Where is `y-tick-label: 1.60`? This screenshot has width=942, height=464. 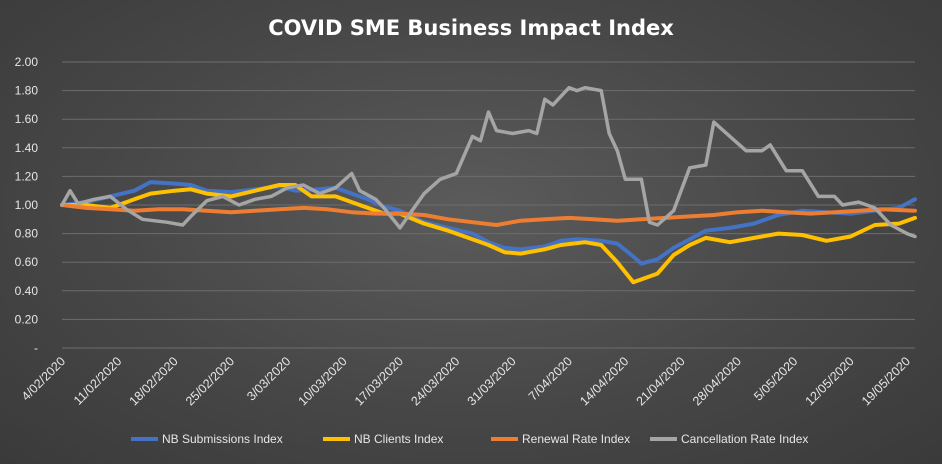 y-tick-label: 1.60 is located at coordinates (27, 119).